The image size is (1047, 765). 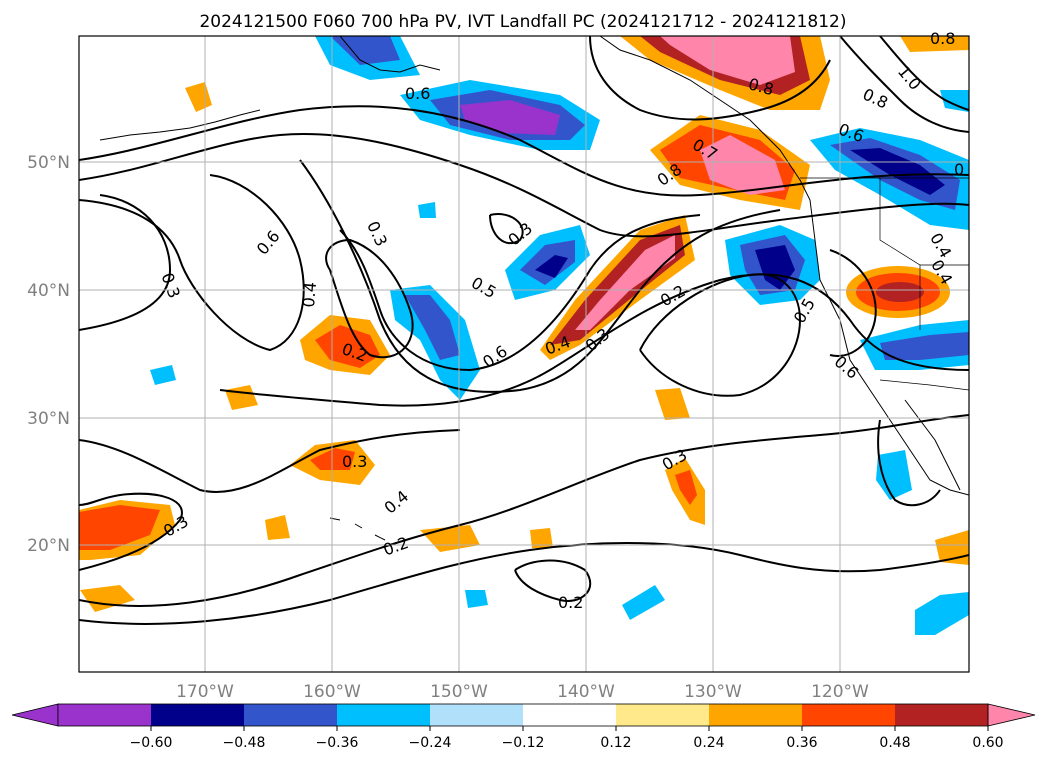 What do you see at coordinates (840, 692) in the screenshot?
I see `lon-label-120w: 120°W` at bounding box center [840, 692].